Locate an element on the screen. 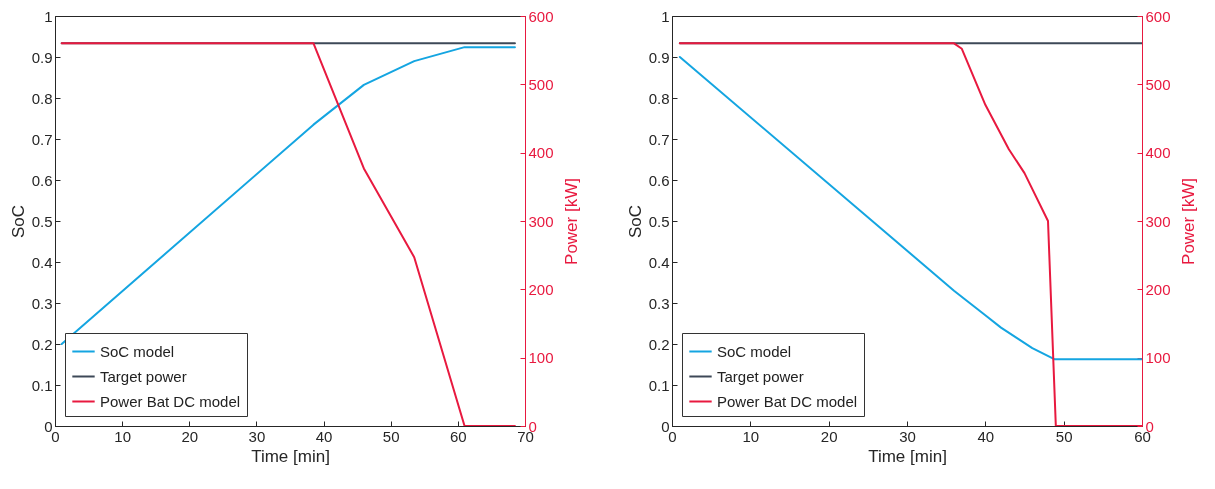  x-tick-label: 60 is located at coordinates (458, 436).